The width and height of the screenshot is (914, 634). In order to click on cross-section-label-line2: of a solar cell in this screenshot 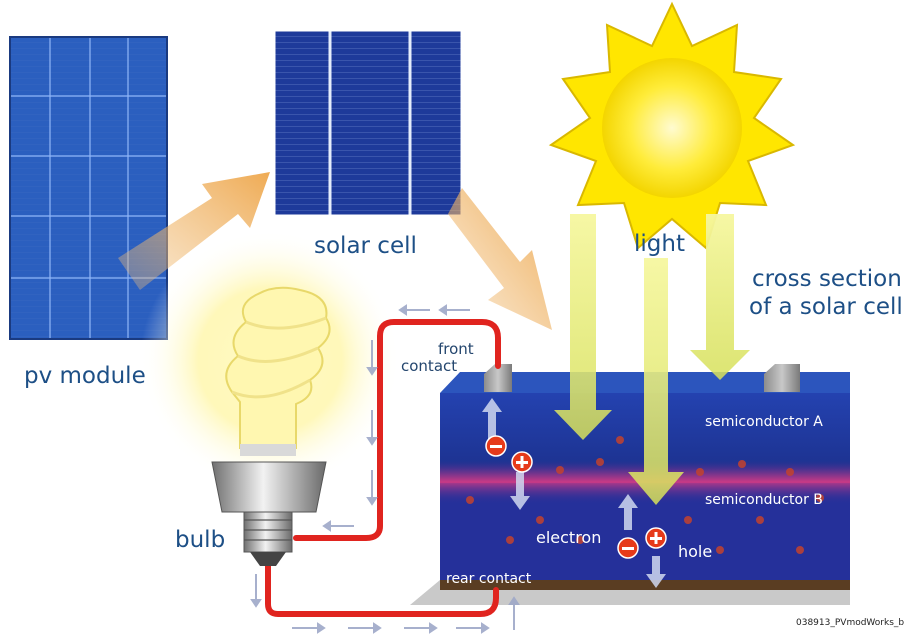, I will do `click(826, 307)`.